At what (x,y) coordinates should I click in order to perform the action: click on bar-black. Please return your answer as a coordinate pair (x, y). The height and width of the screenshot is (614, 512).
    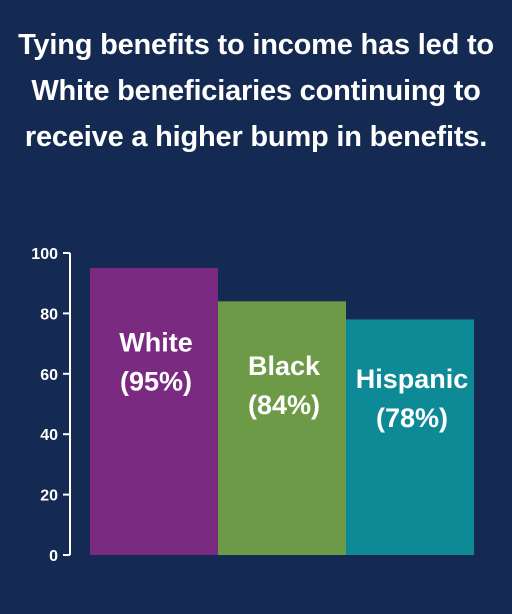
    Looking at the image, I should click on (282, 428).